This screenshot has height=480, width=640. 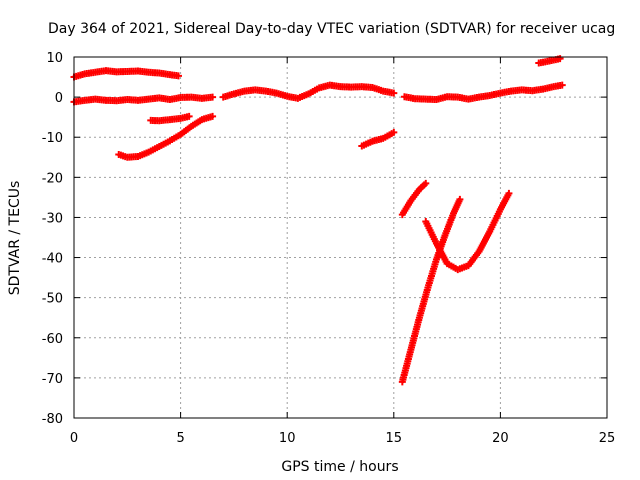 I want to click on y-tick-label: -30, so click(x=52, y=218).